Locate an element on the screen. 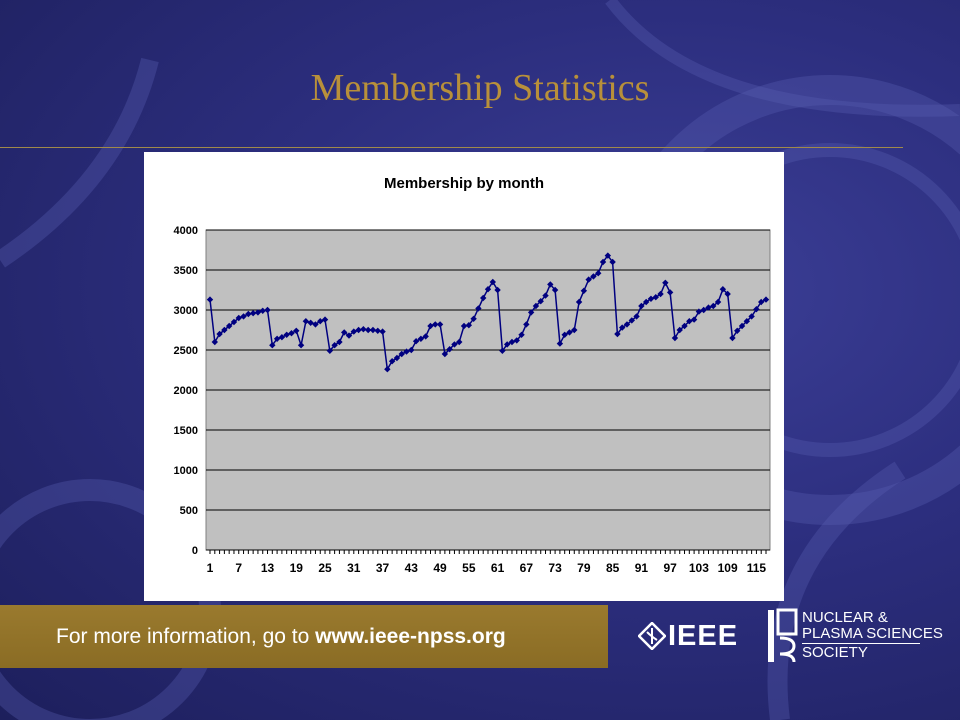 The height and width of the screenshot is (720, 960). y-tick-label: 2000 is located at coordinates (186, 391).